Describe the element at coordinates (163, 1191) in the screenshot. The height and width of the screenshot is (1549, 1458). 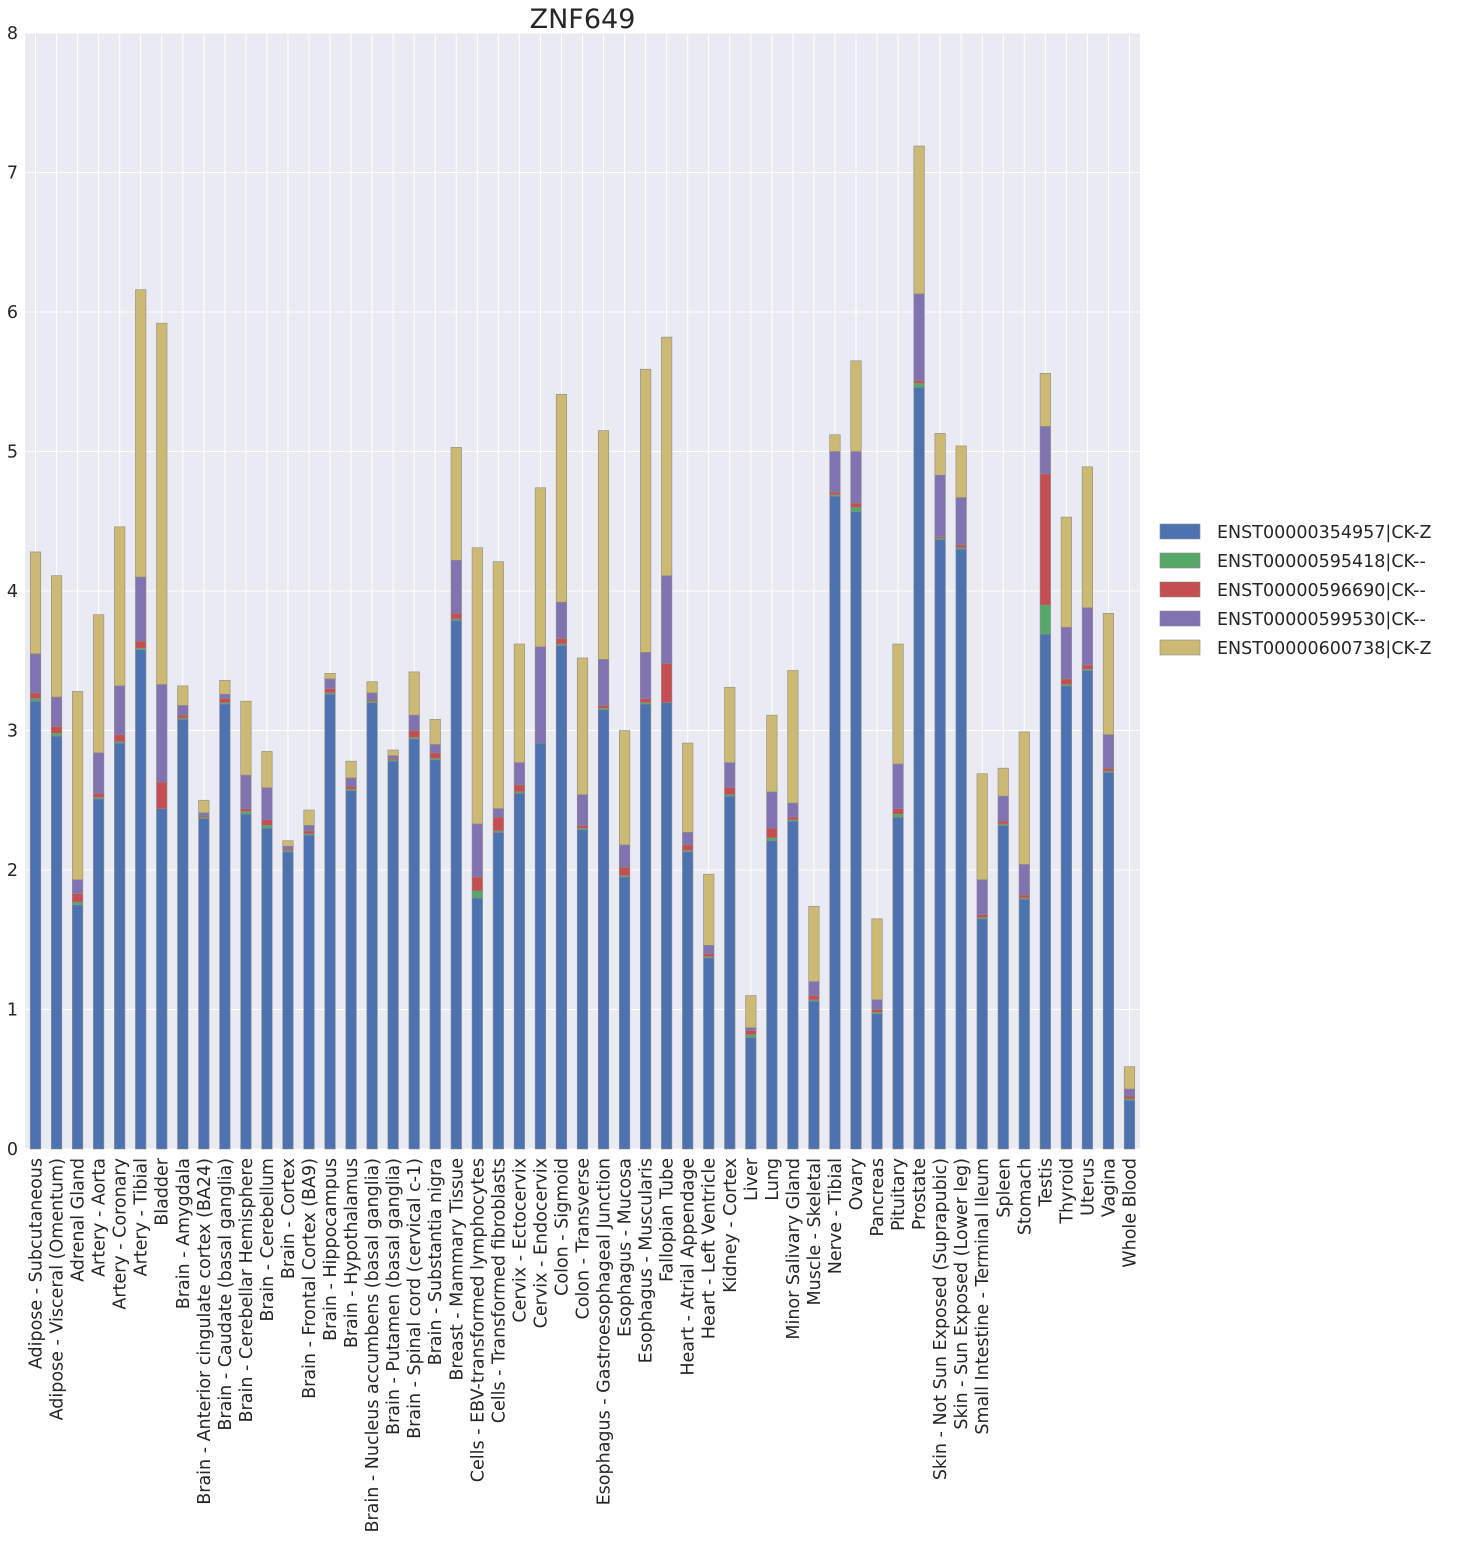
I see `x-tick-label: Bladder` at that location.